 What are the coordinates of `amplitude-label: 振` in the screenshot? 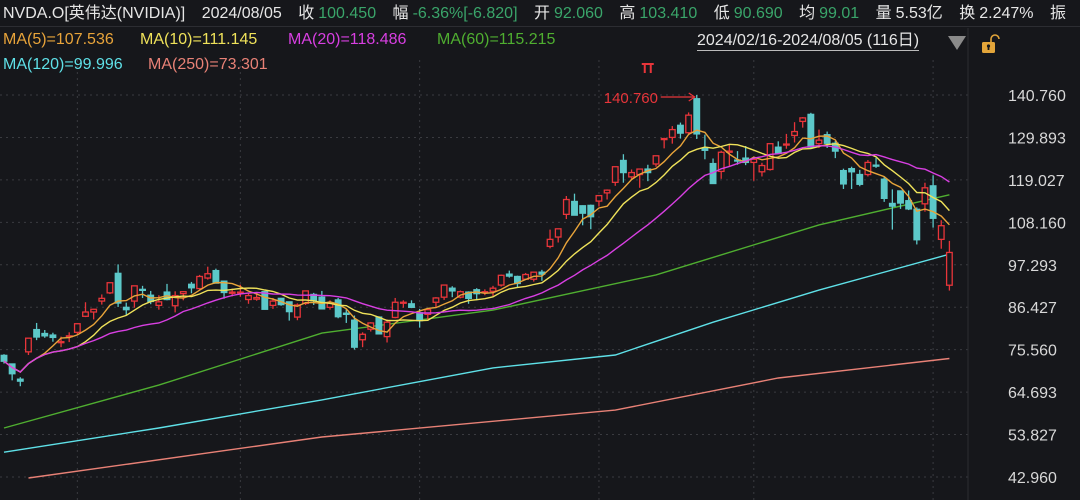 It's located at (1057, 13).